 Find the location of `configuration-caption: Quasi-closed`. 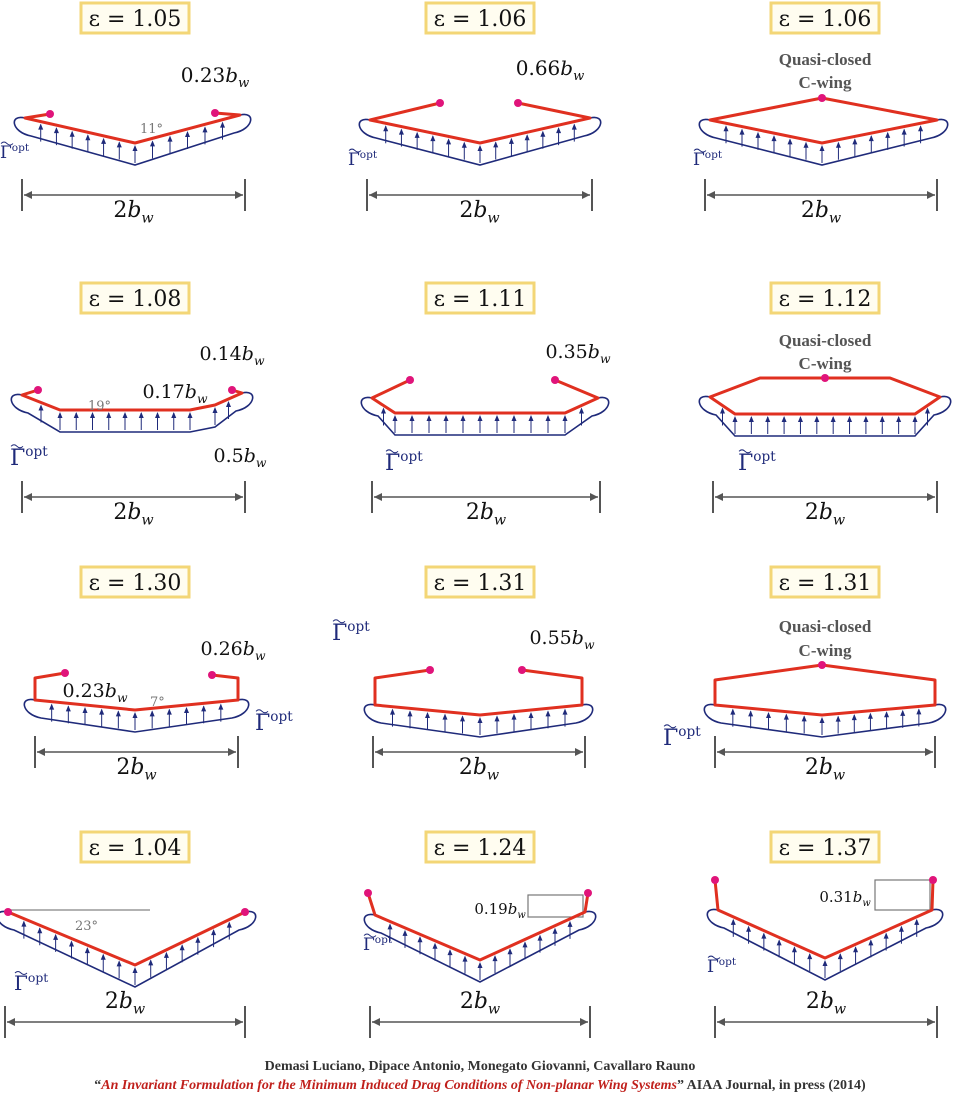

configuration-caption: Quasi-closed is located at coordinates (825, 626).